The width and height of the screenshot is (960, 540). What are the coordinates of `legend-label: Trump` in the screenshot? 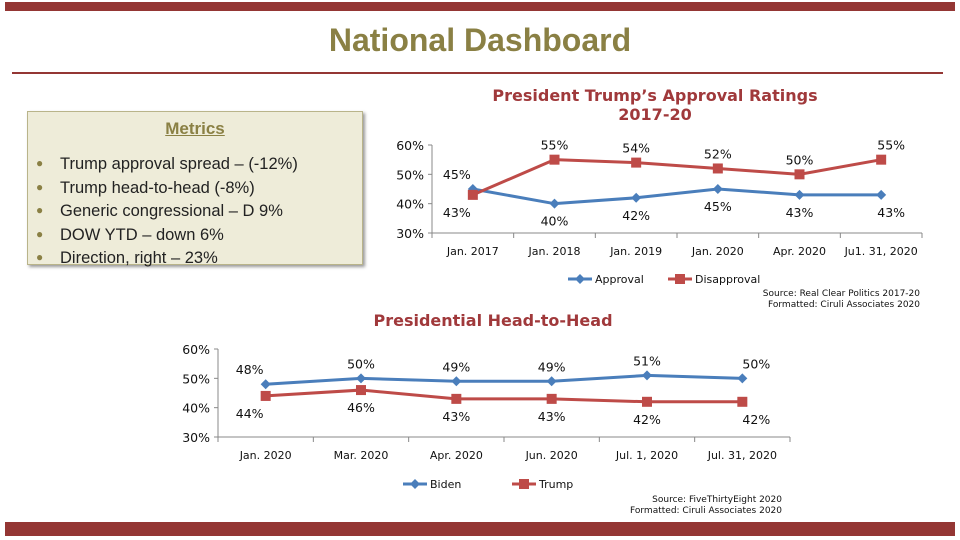 It's located at (555, 484).